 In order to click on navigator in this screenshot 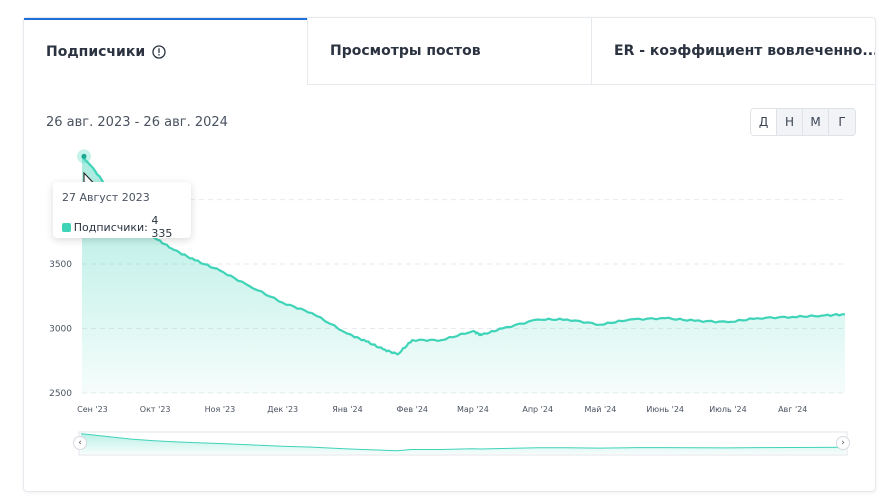, I will do `click(463, 443)`.